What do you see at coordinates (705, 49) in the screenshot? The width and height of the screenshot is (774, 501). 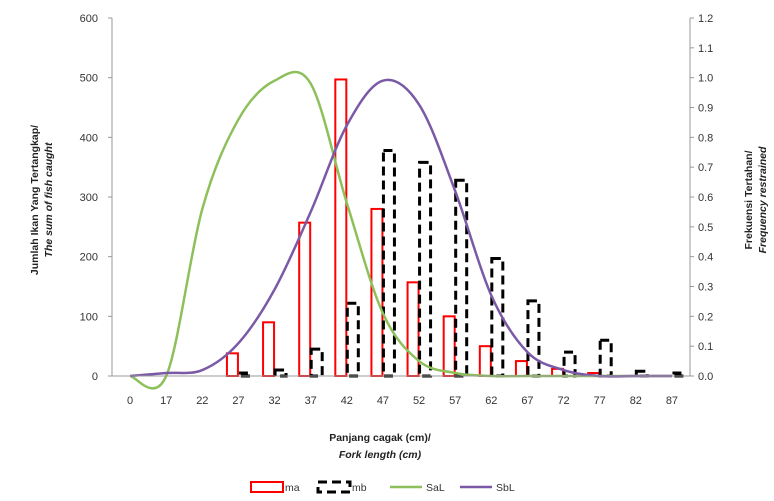 I see `right-tick-label: 1.1` at bounding box center [705, 49].